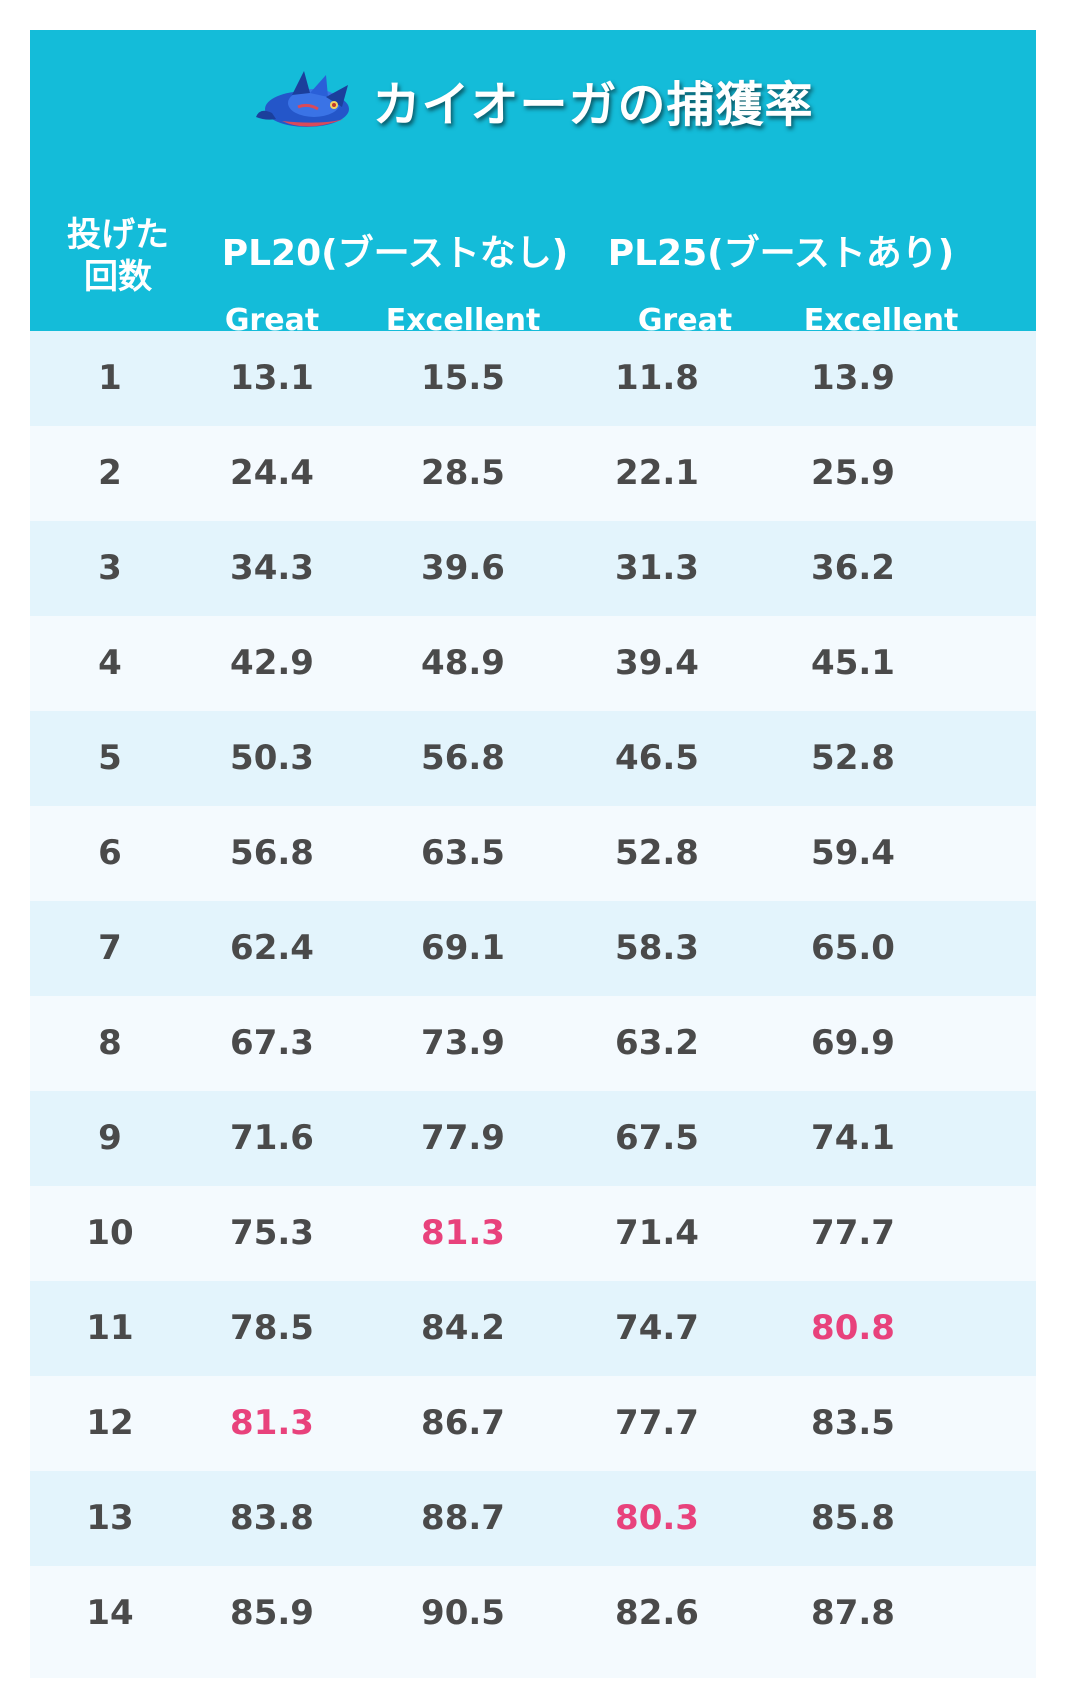 The height and width of the screenshot is (1702, 1069). Describe the element at coordinates (272, 1233) in the screenshot. I see `cell-pl20-great: 75.3` at that location.